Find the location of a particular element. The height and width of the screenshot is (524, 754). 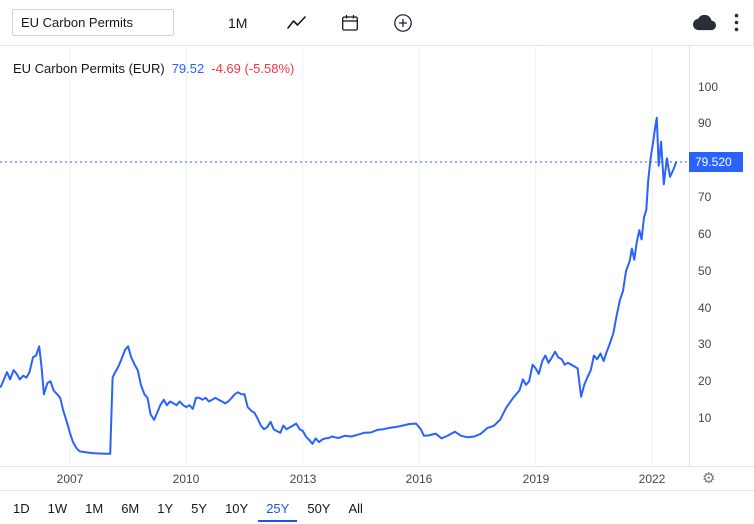

time-axis-label: 2019 is located at coordinates (536, 479).